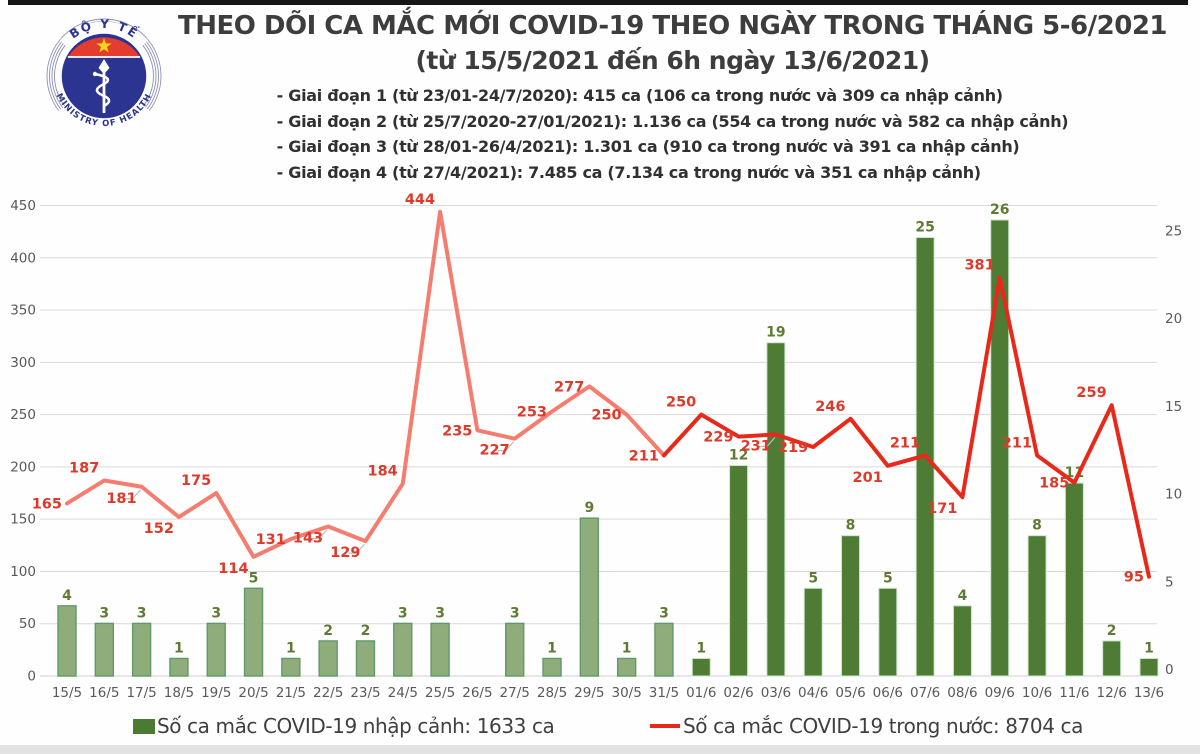 Image resolution: width=1200 pixels, height=754 pixels. What do you see at coordinates (963, 596) in the screenshot?
I see `bar-value-label: 4` at bounding box center [963, 596].